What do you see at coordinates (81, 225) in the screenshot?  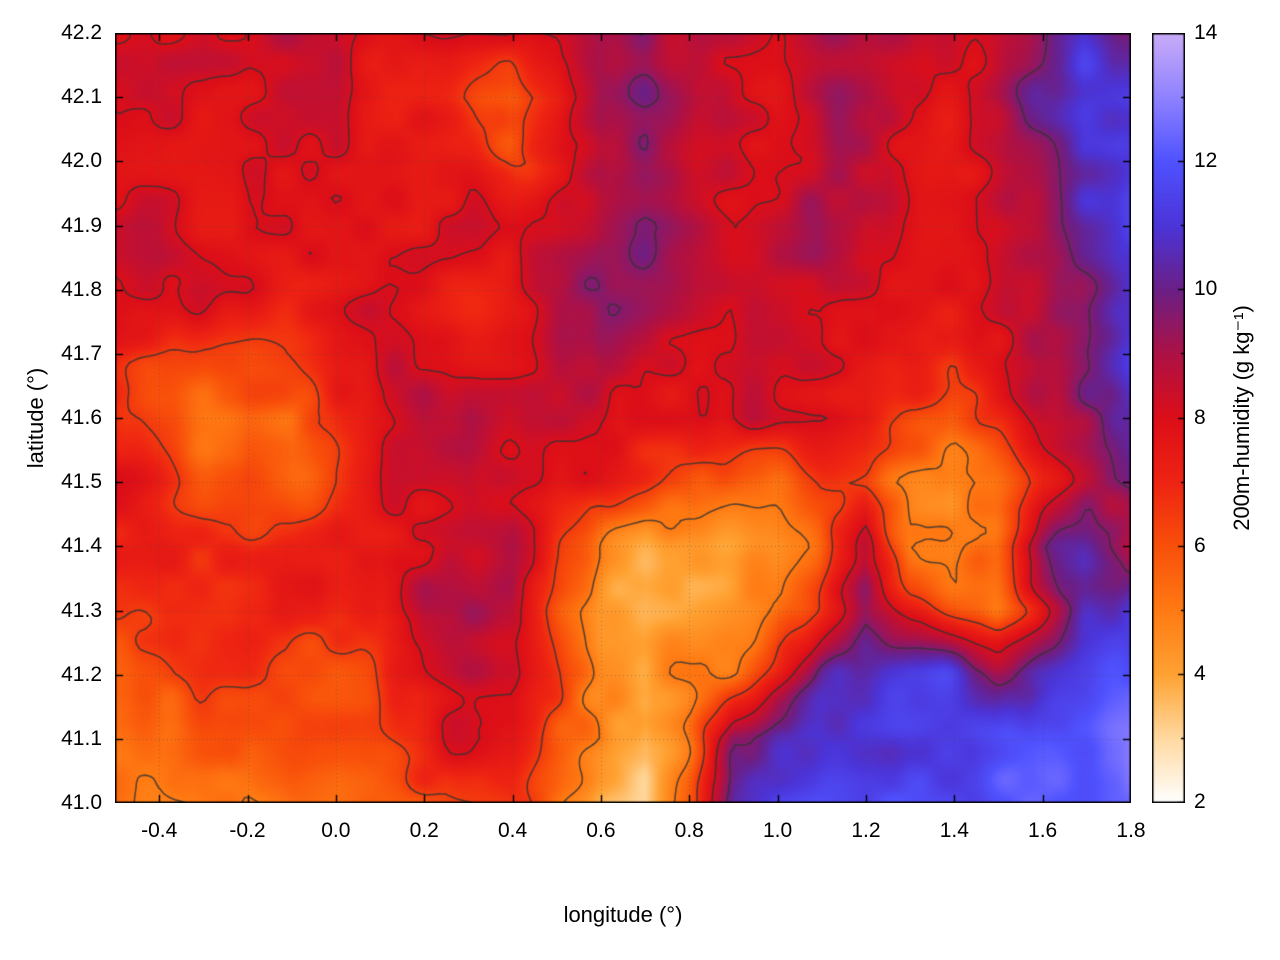 I see `y-tick-label: 41.9` at bounding box center [81, 225].